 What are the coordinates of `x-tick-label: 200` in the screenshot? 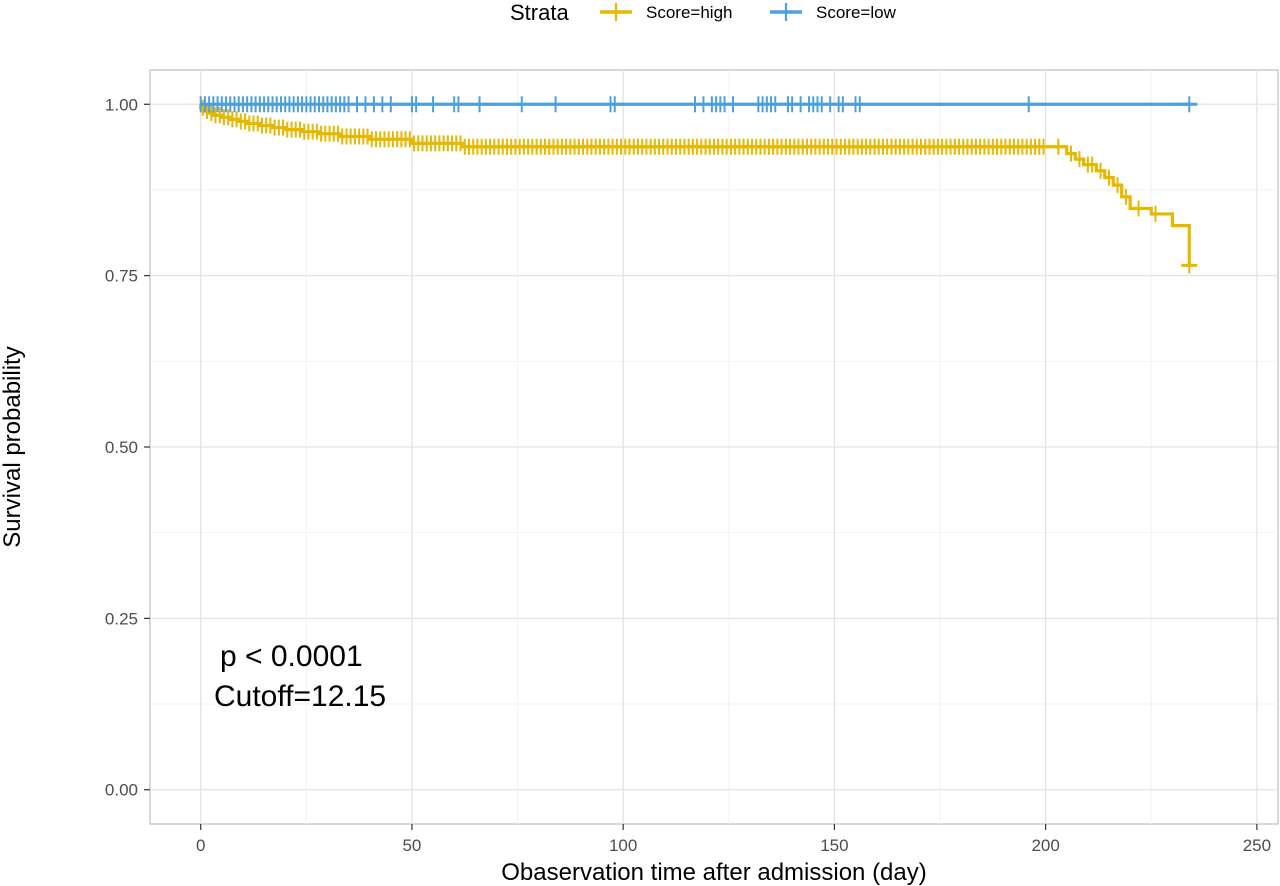 It's located at (1045, 845).